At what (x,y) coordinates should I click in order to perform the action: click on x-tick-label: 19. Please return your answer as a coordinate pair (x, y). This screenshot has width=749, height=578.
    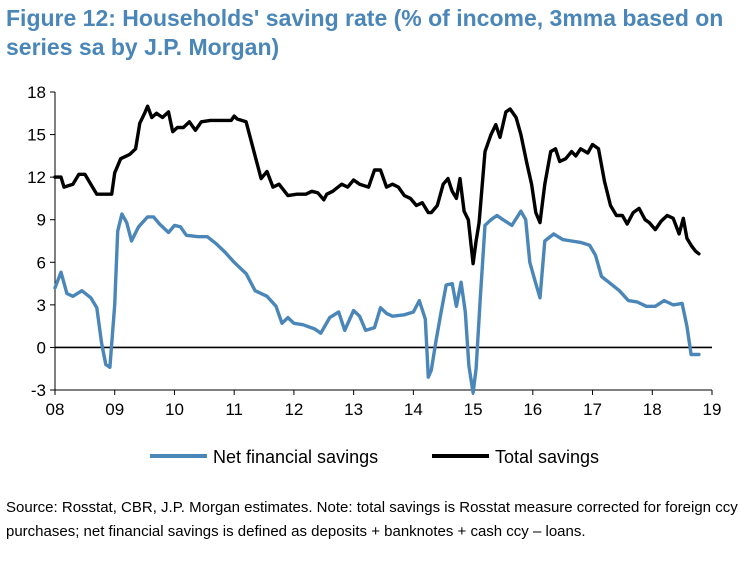
    Looking at the image, I should click on (712, 409).